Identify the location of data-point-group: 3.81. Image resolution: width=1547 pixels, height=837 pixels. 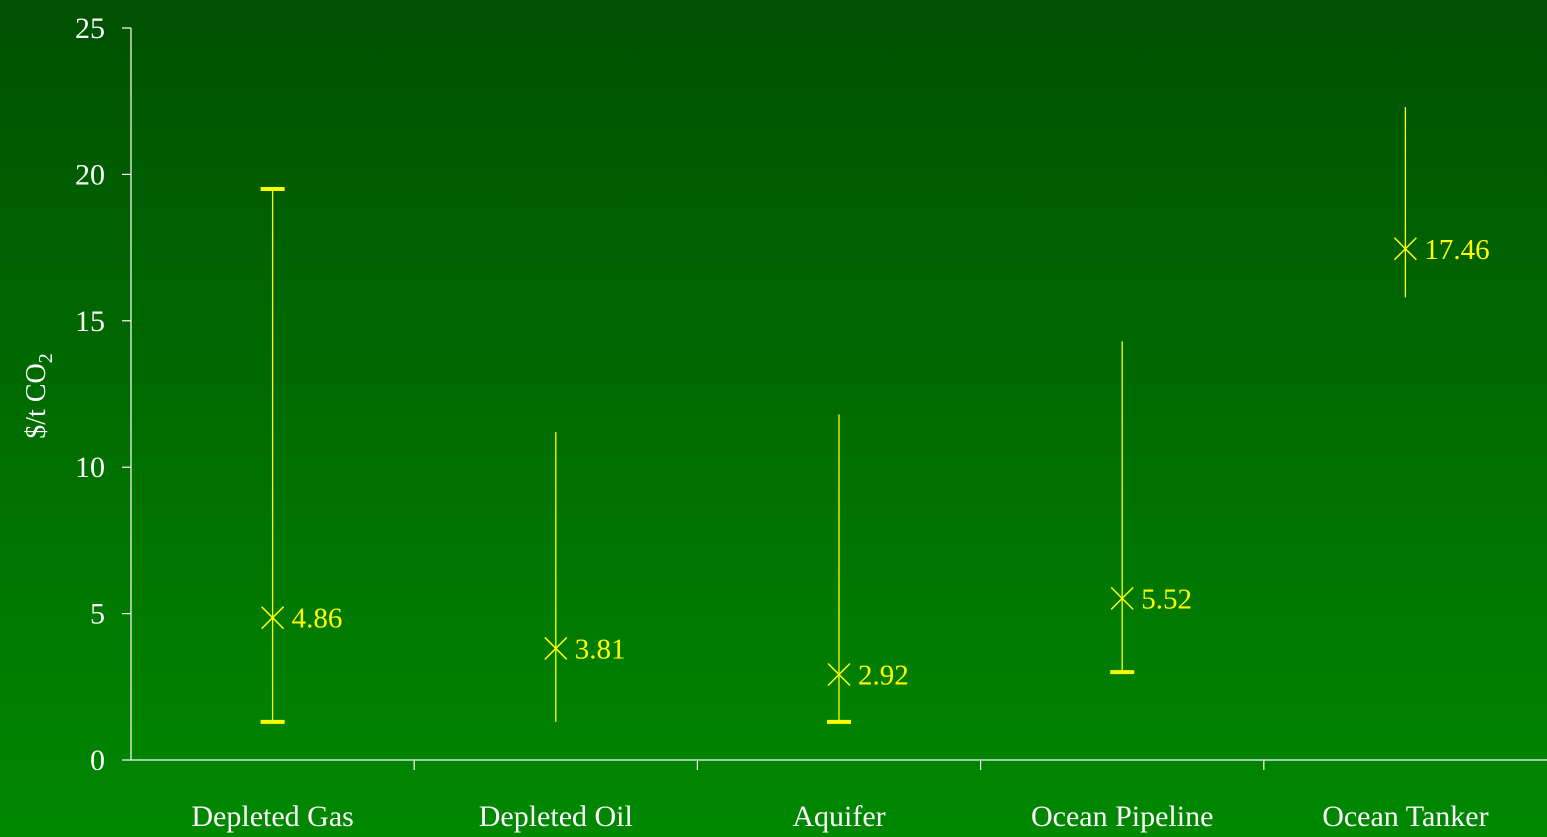
(585, 577).